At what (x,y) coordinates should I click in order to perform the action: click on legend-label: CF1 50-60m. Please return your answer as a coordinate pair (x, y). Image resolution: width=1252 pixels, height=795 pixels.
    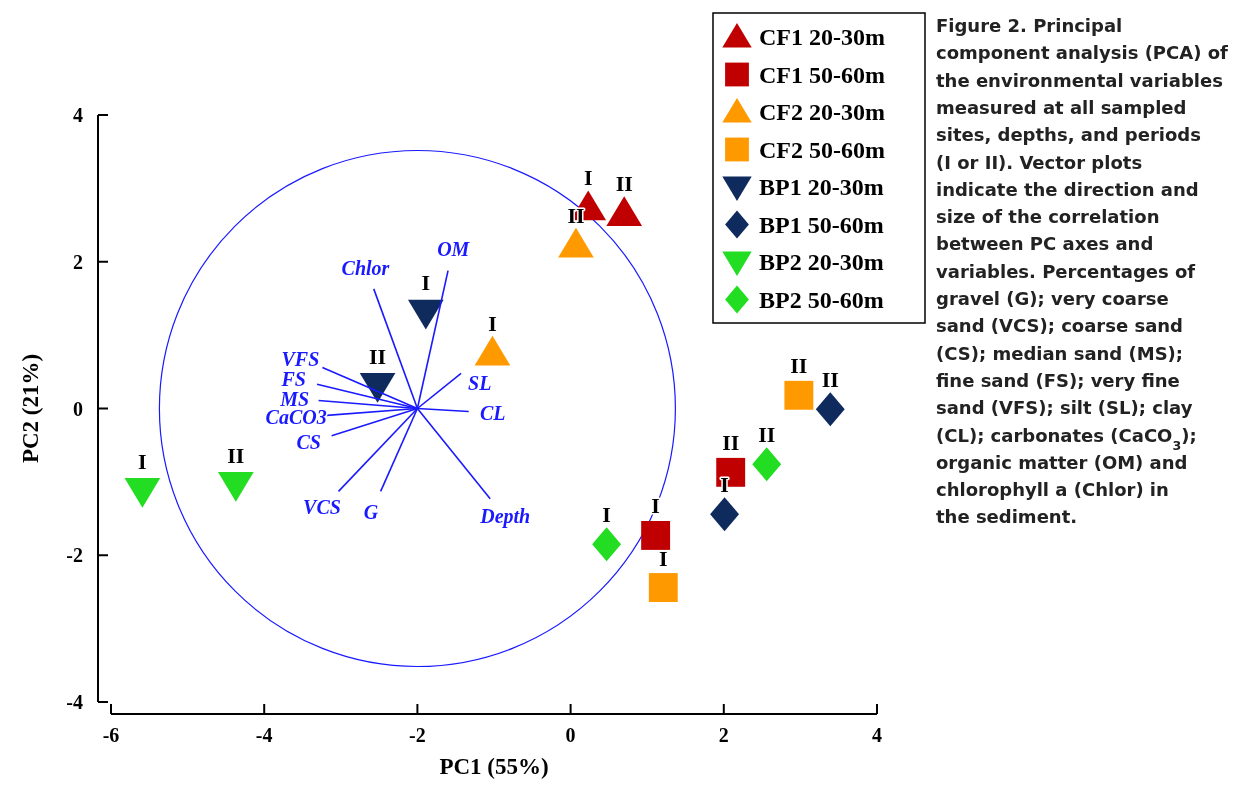
    Looking at the image, I should click on (822, 74).